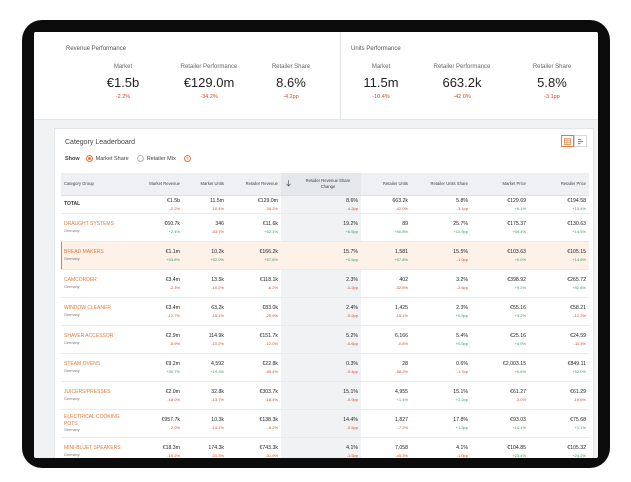 This screenshot has height=482, width=631. What do you see at coordinates (401, 259) in the screenshot?
I see `cell-delta: +57.8%` at bounding box center [401, 259].